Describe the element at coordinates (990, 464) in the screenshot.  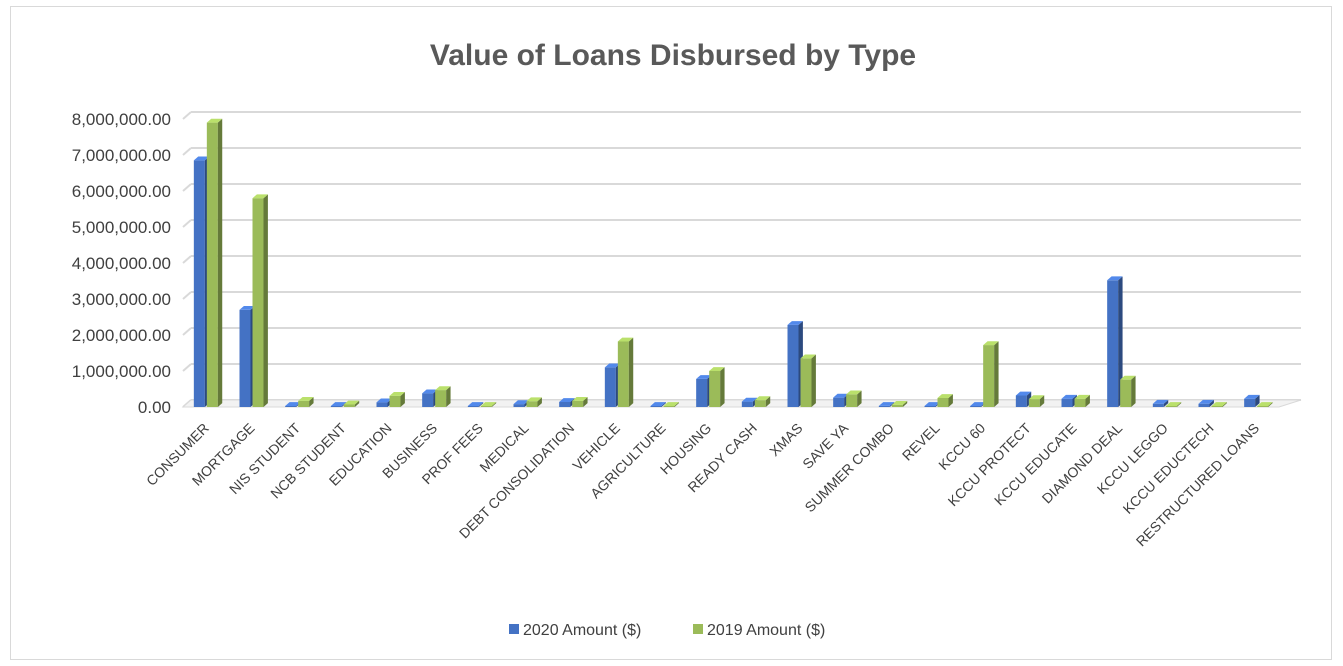
I see `x-category-label: KCCU PROTECT` at that location.